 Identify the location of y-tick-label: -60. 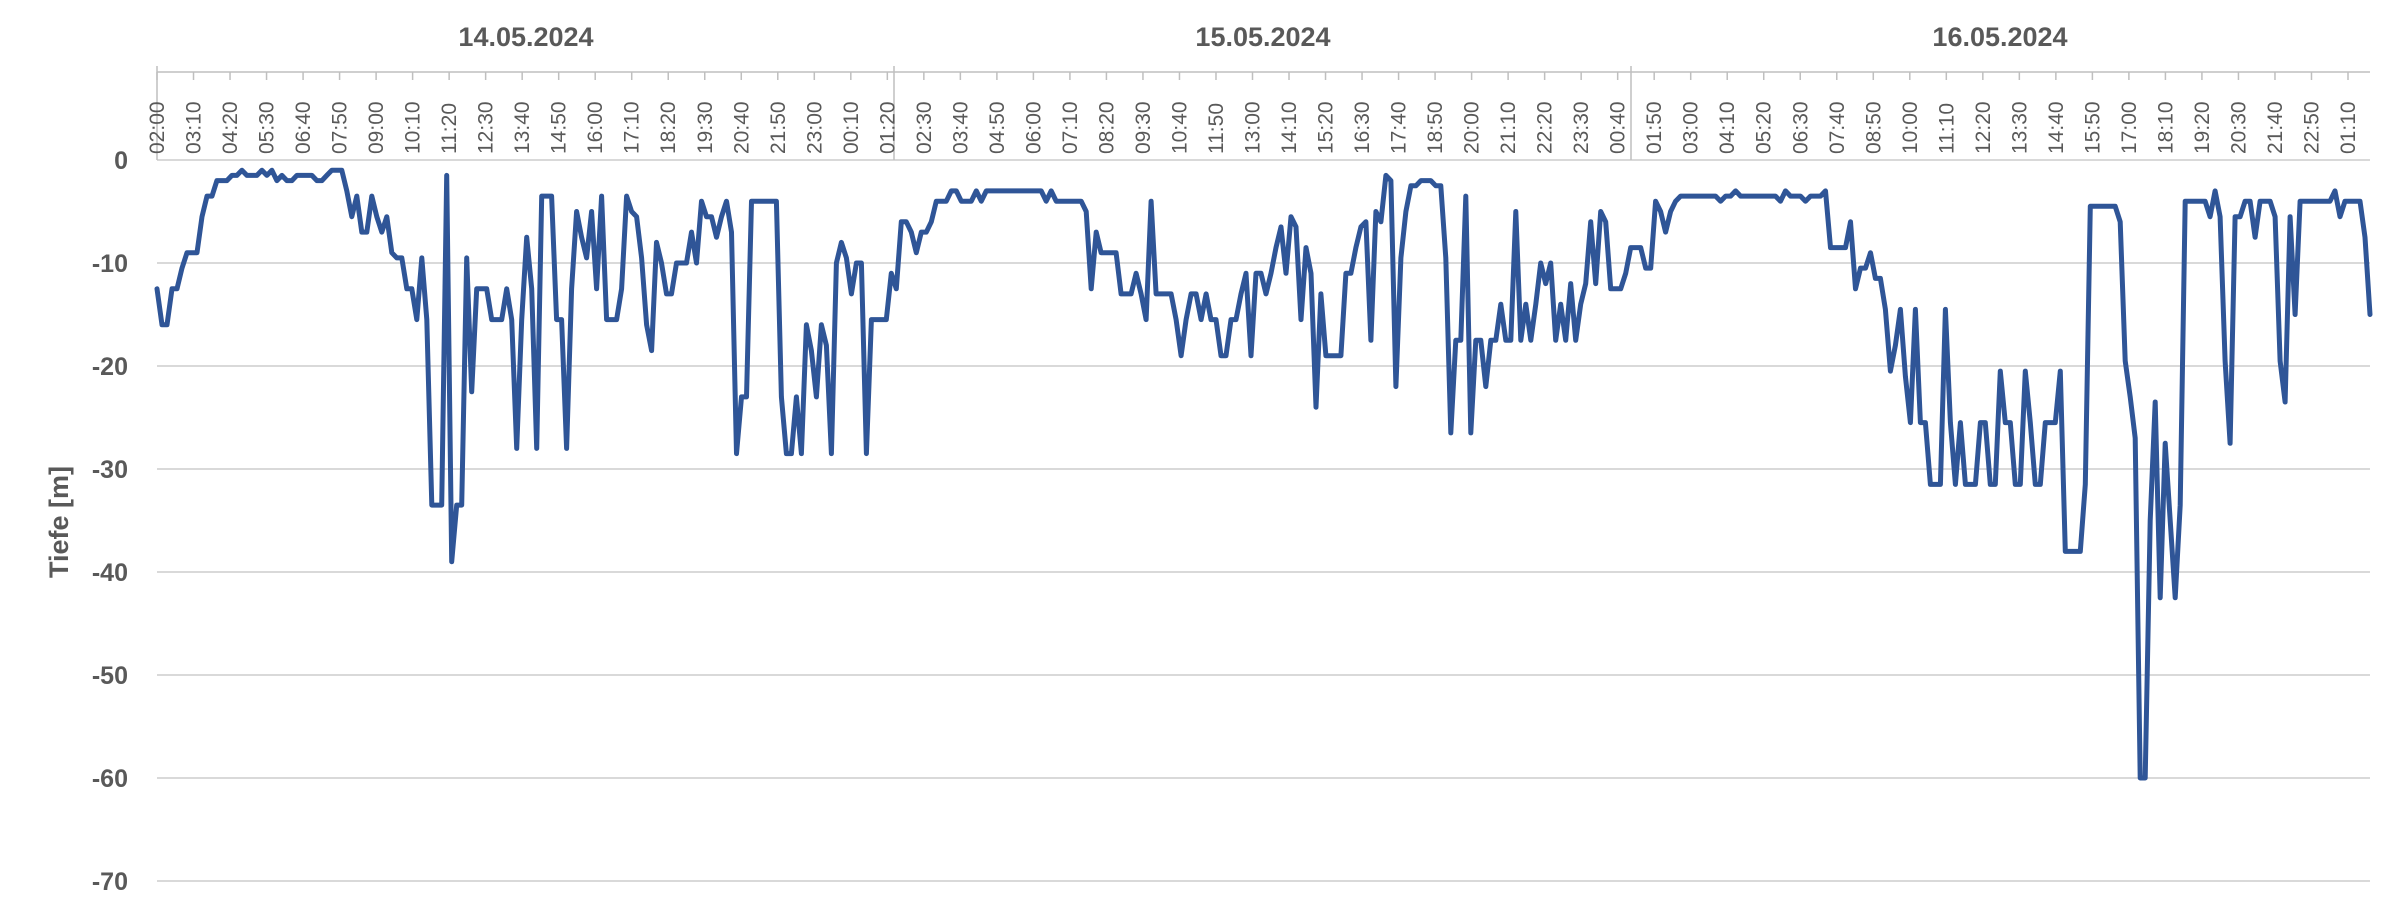
(110, 779).